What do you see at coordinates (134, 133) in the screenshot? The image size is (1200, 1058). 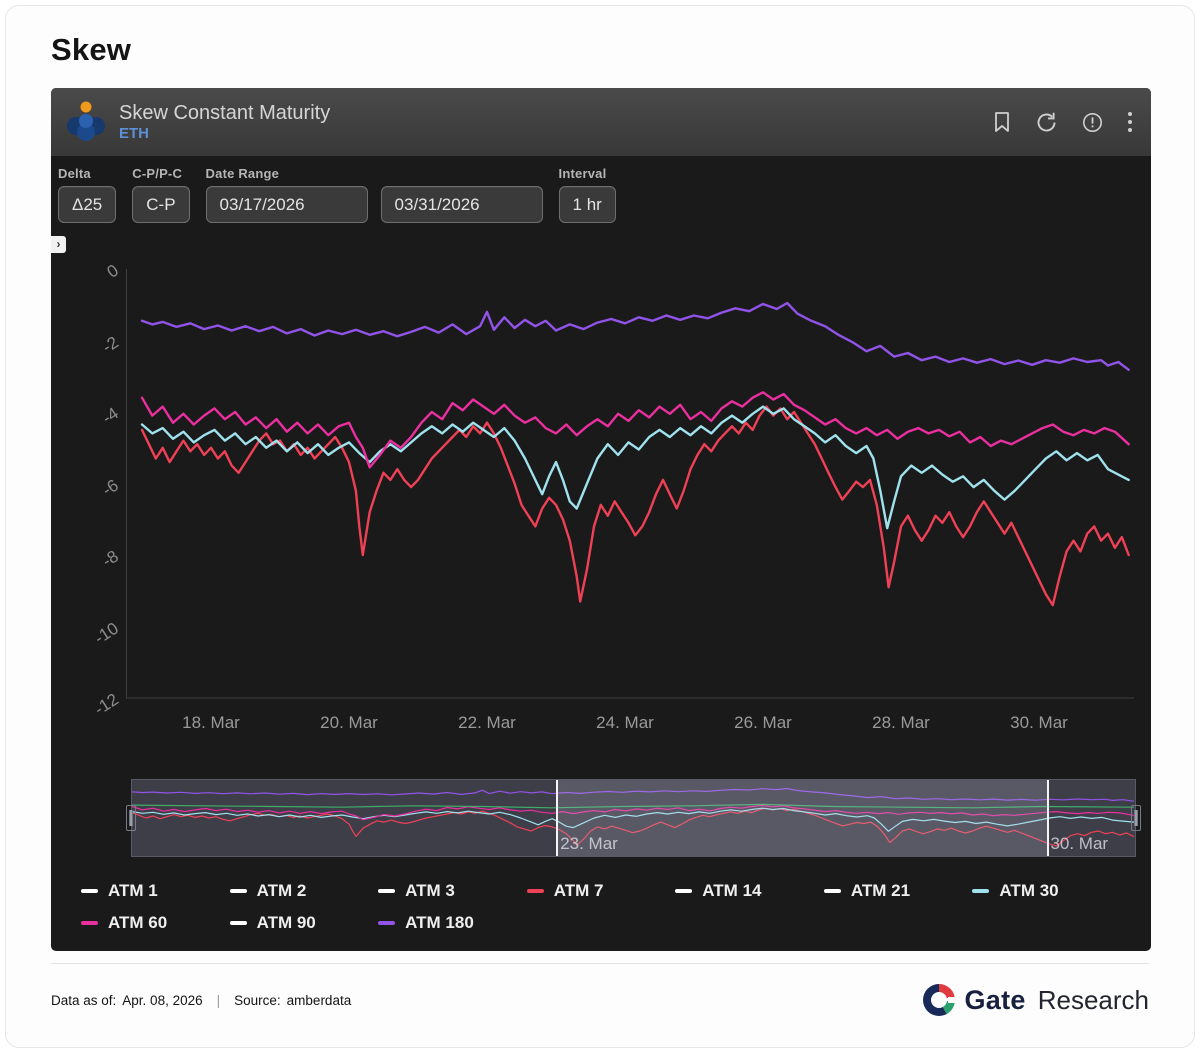 I see `widget-asset-label: ETH` at bounding box center [134, 133].